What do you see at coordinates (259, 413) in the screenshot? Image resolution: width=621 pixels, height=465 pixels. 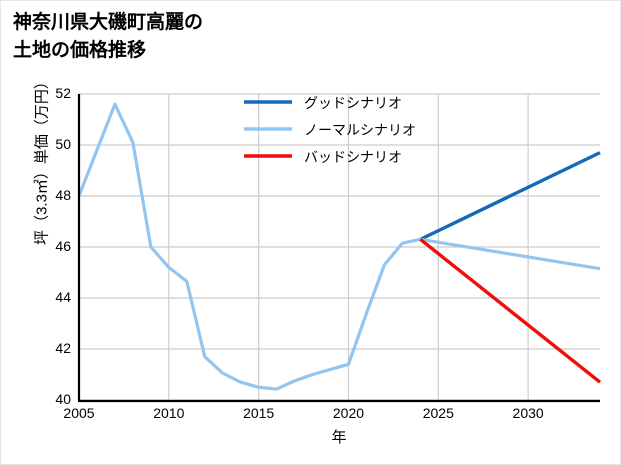 I see `x-tick-label: 2015` at bounding box center [259, 413].